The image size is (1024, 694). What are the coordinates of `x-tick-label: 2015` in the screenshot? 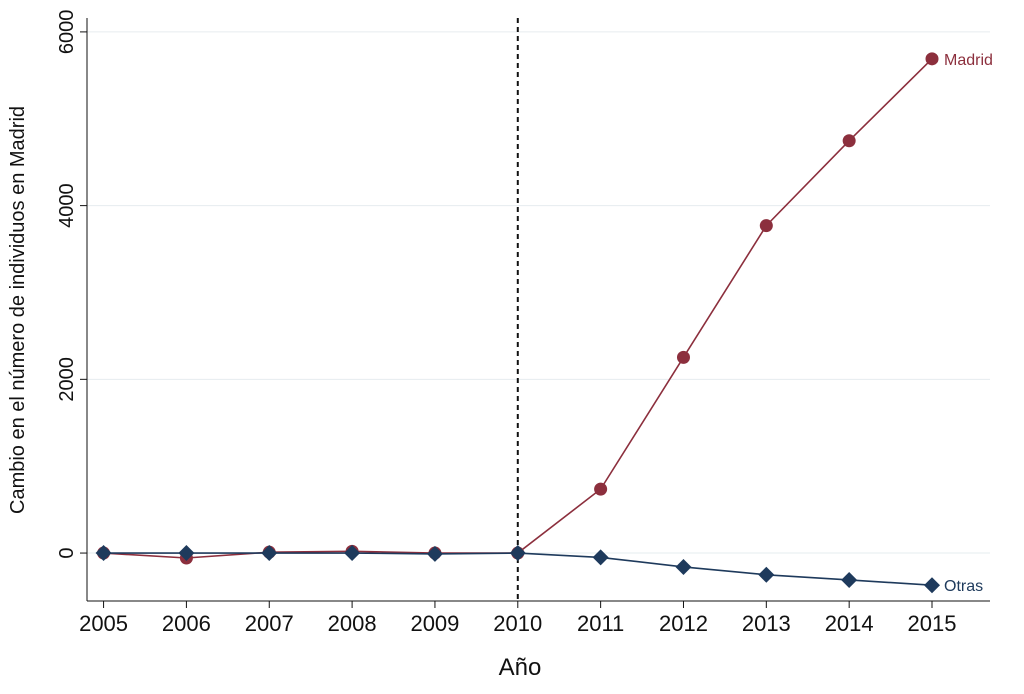 It's located at (932, 623).